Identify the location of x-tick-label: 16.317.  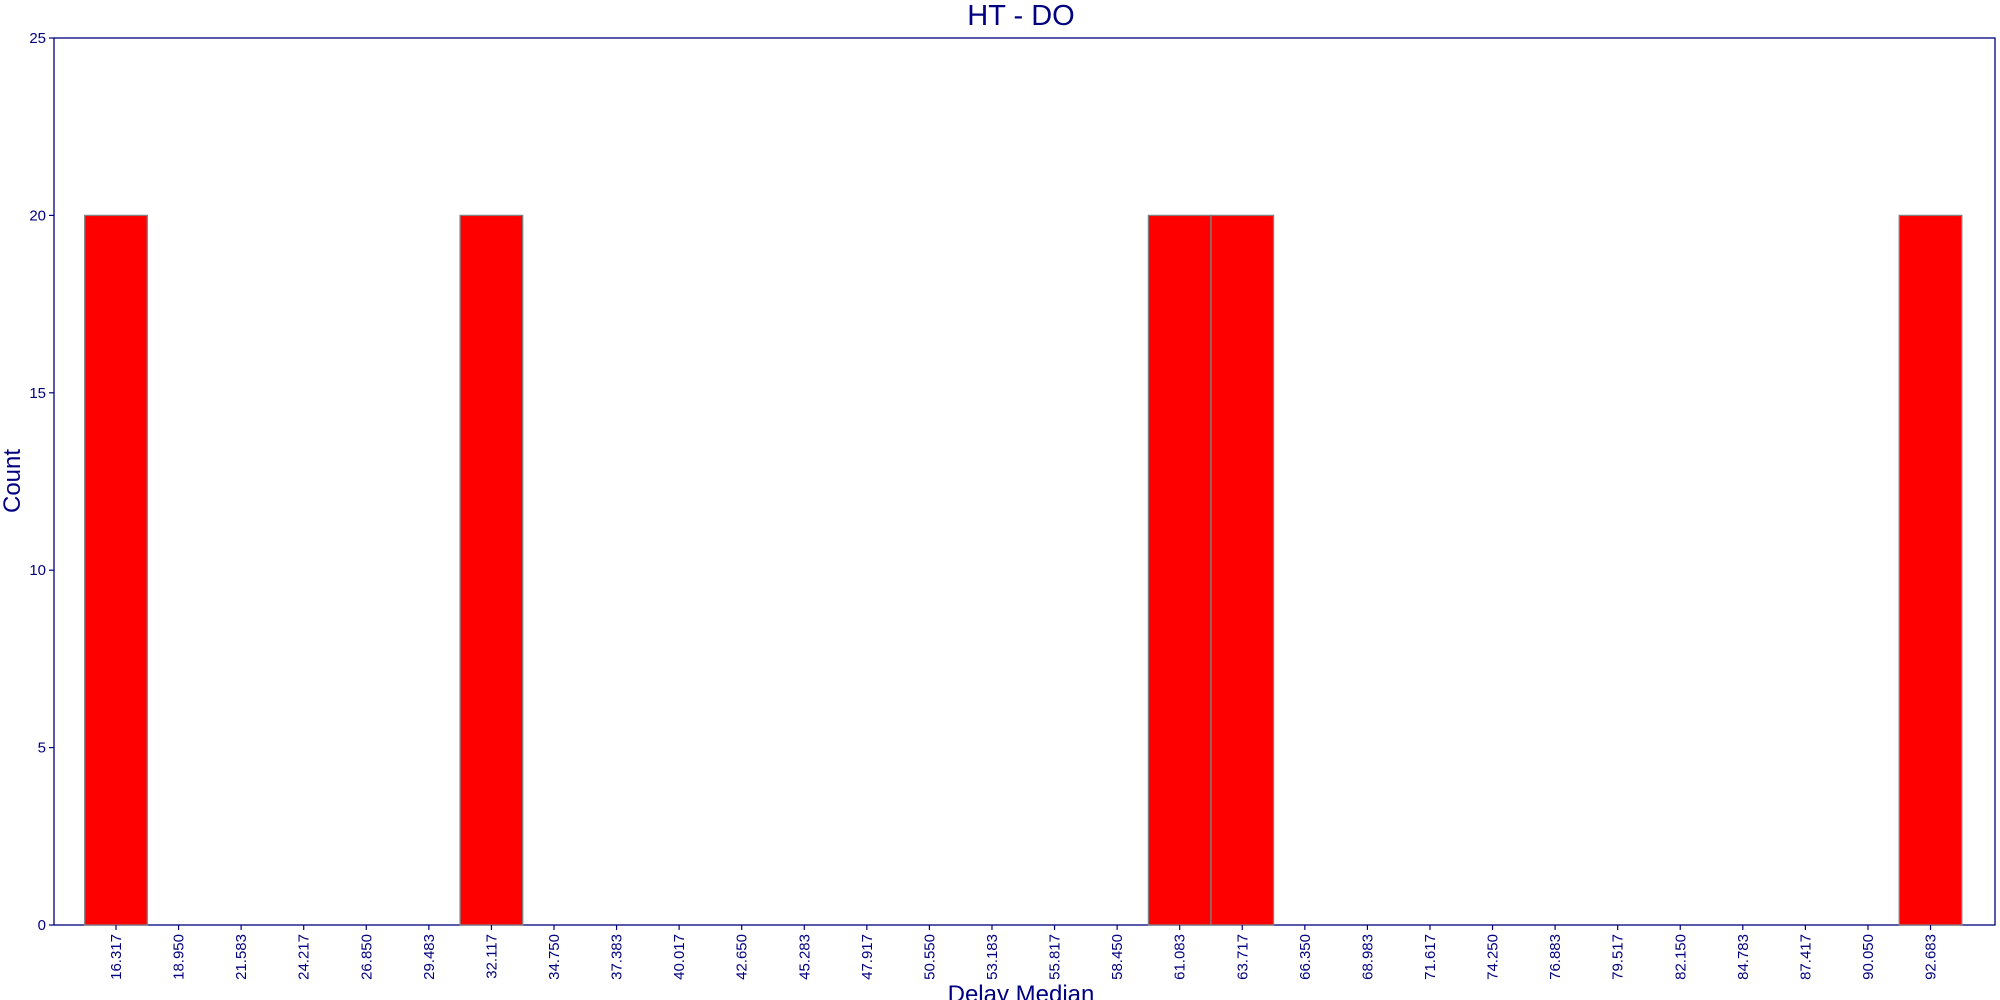
(116, 957).